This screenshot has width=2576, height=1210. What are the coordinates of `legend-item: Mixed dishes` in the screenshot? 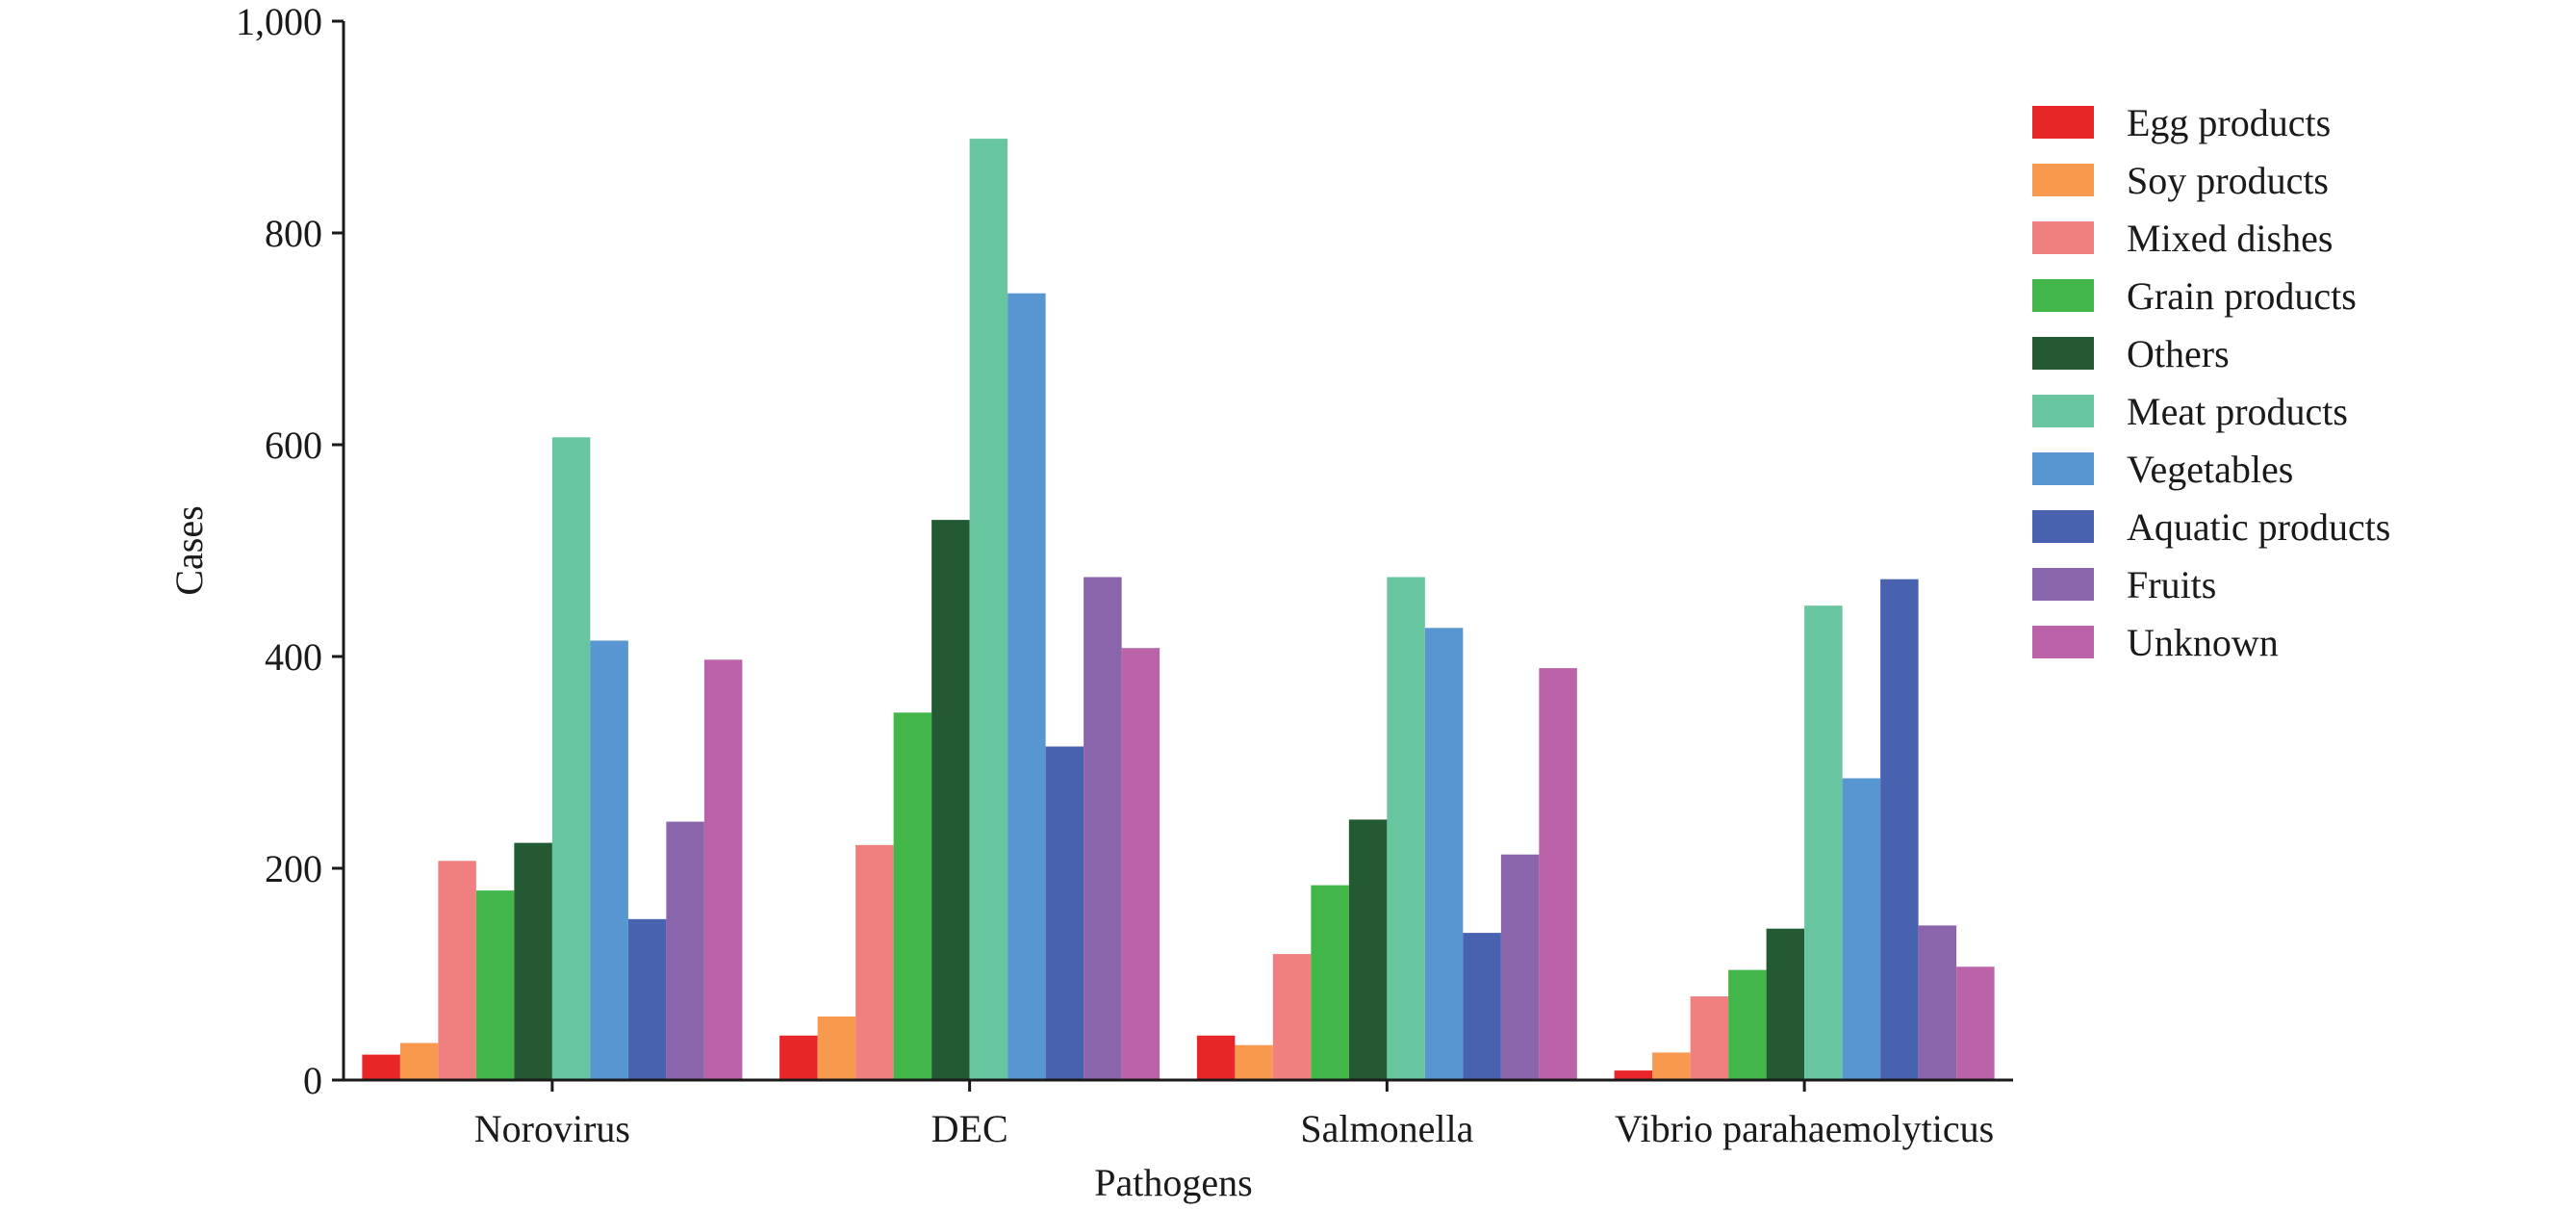 It's located at (2182, 238).